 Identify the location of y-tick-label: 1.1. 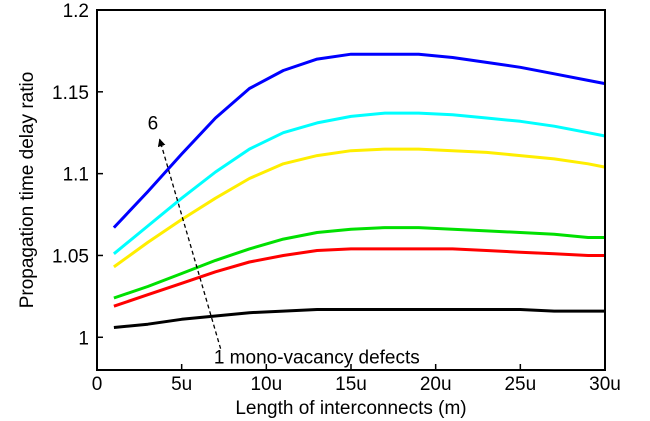
(76, 175).